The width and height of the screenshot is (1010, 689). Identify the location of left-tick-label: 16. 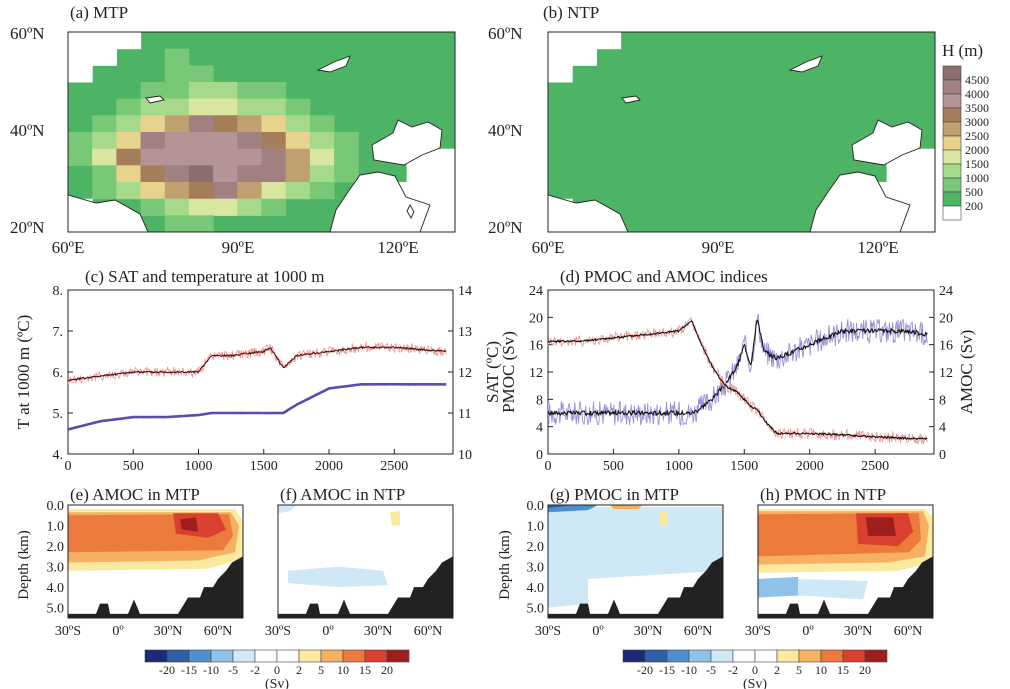
(536, 346).